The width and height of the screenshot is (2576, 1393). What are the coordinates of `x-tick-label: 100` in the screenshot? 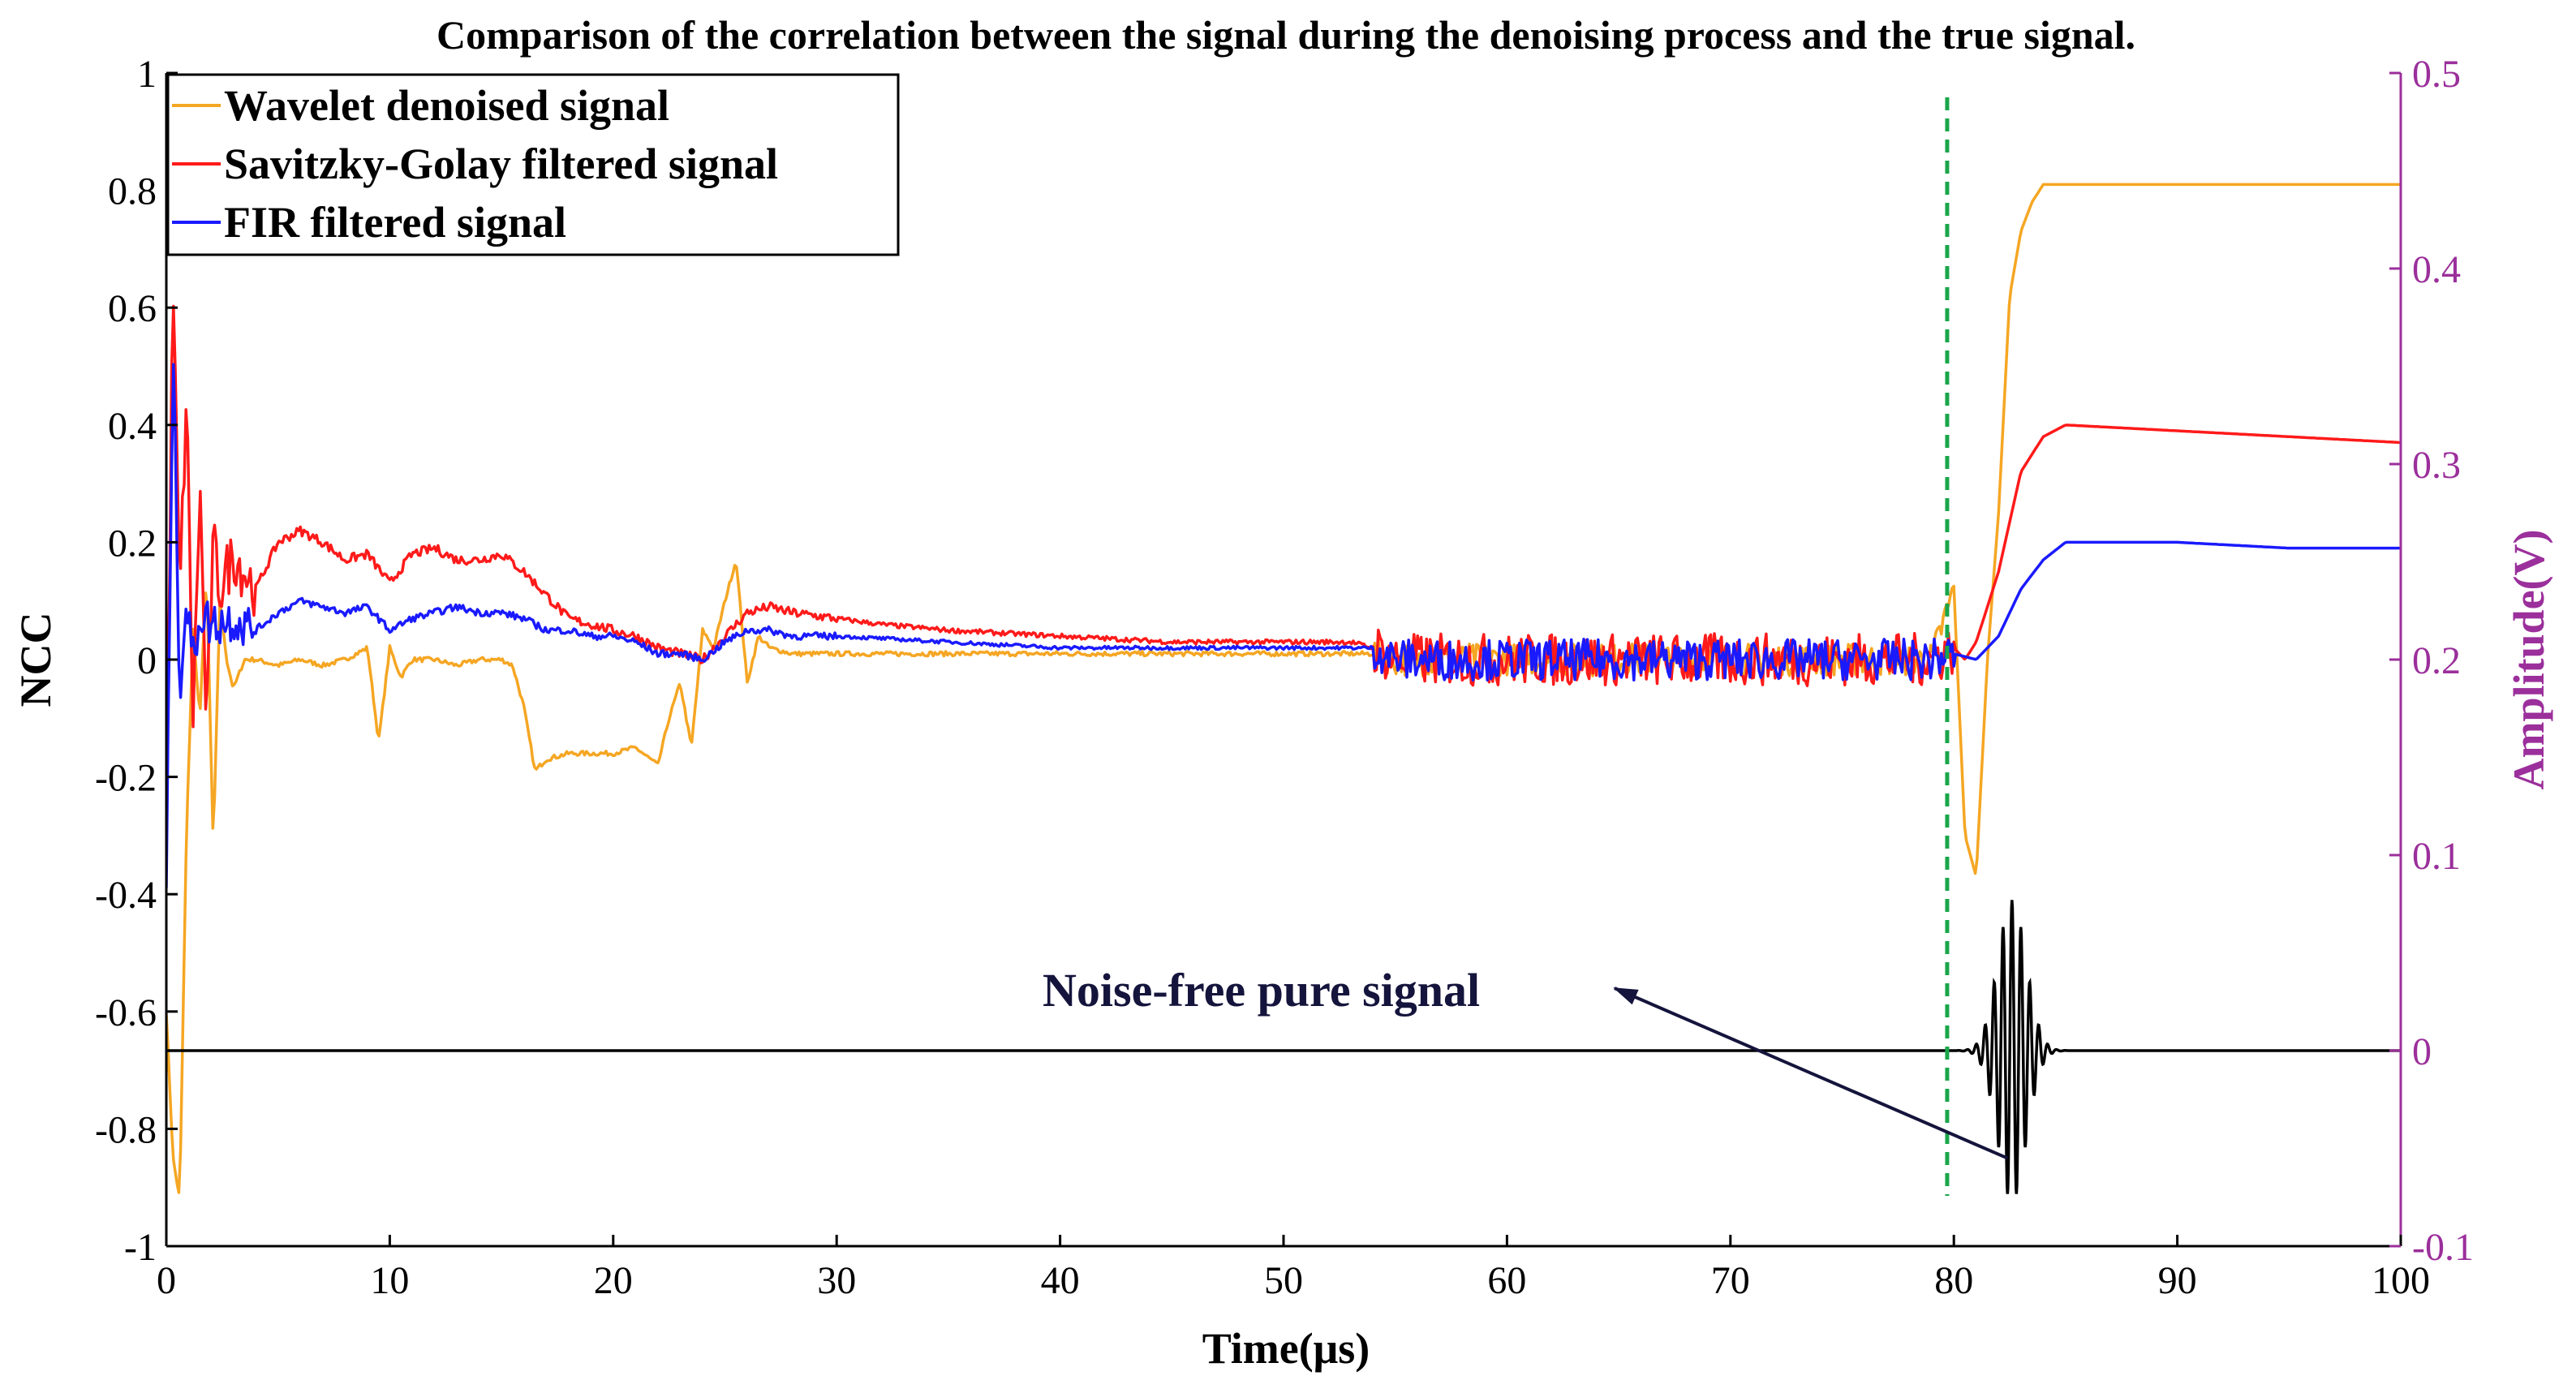 It's located at (2401, 1280).